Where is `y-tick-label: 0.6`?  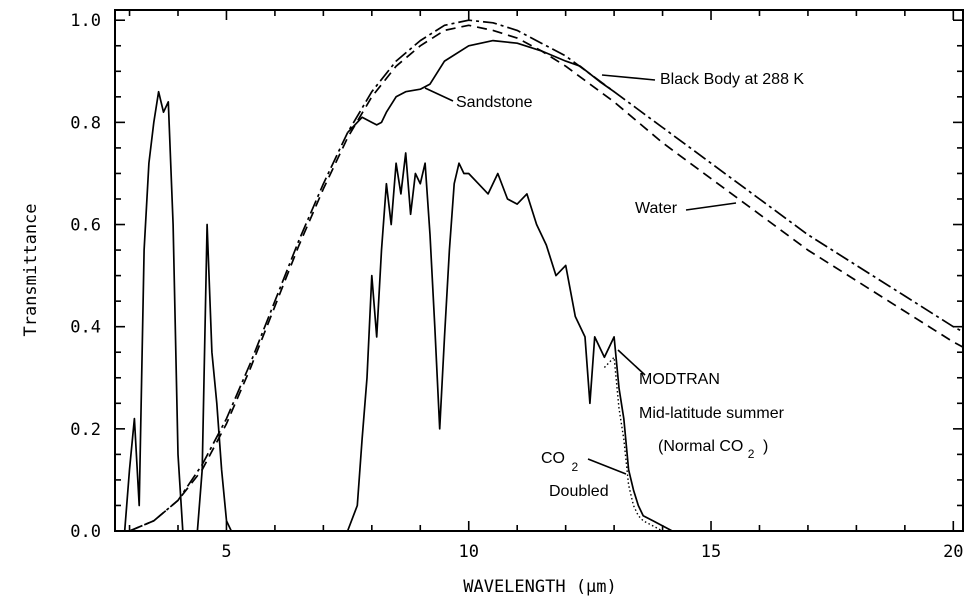 y-tick-label: 0.6 is located at coordinates (85, 226).